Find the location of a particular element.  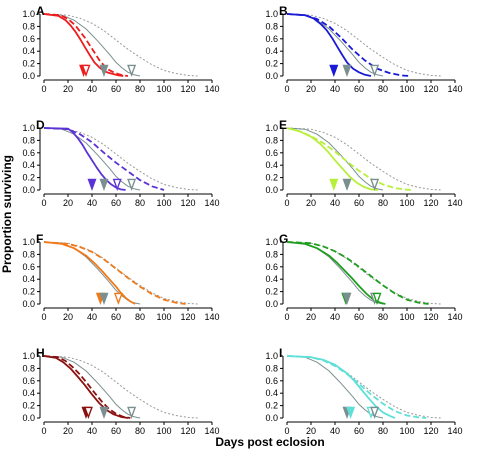

panel-label-h: H is located at coordinates (40, 353).